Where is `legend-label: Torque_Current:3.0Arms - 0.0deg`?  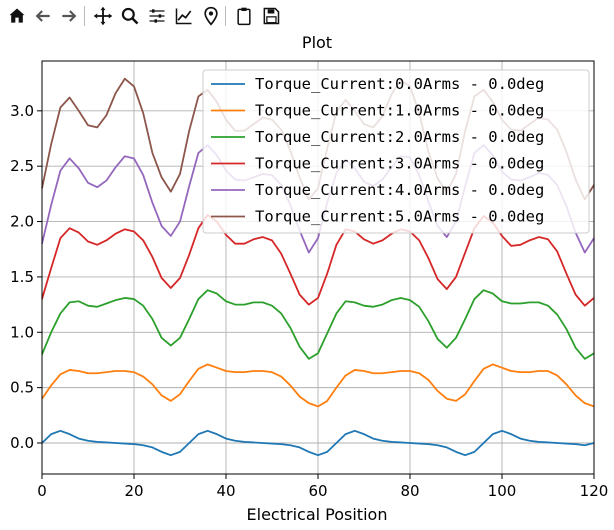 legend-label: Torque_Current:3.0Arms - 0.0deg is located at coordinates (399, 164).